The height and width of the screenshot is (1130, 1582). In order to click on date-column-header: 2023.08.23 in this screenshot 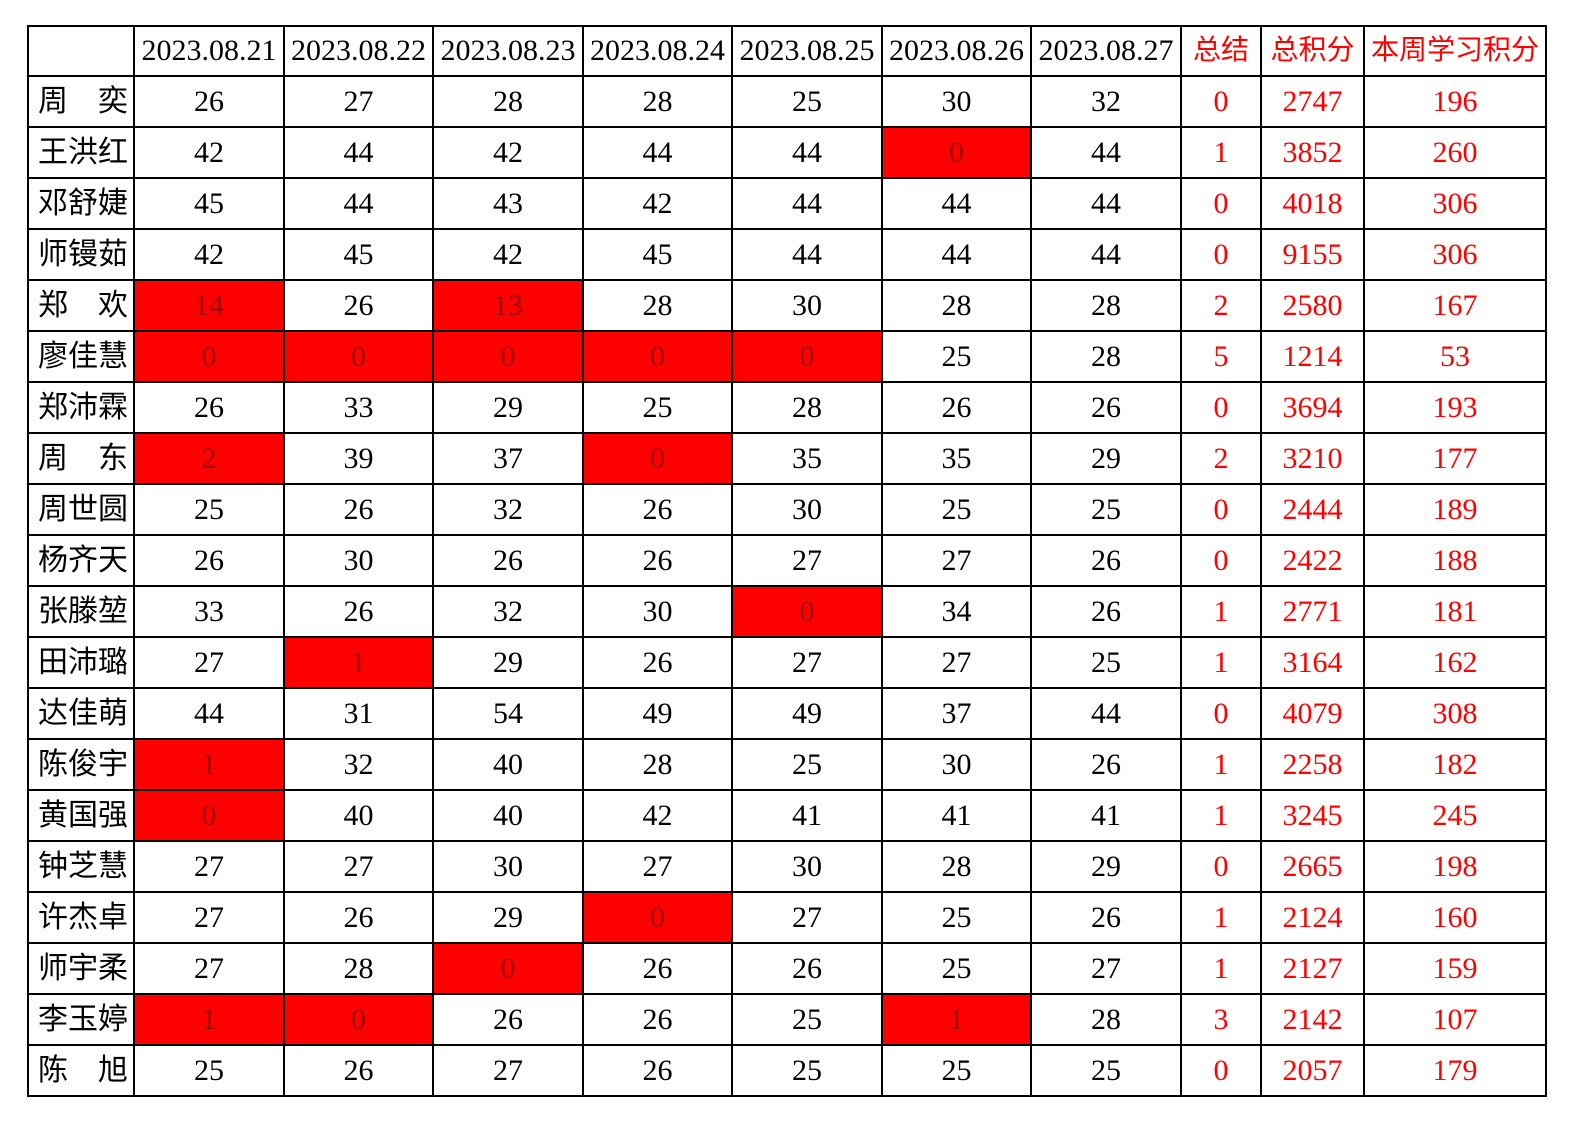, I will do `click(508, 51)`.